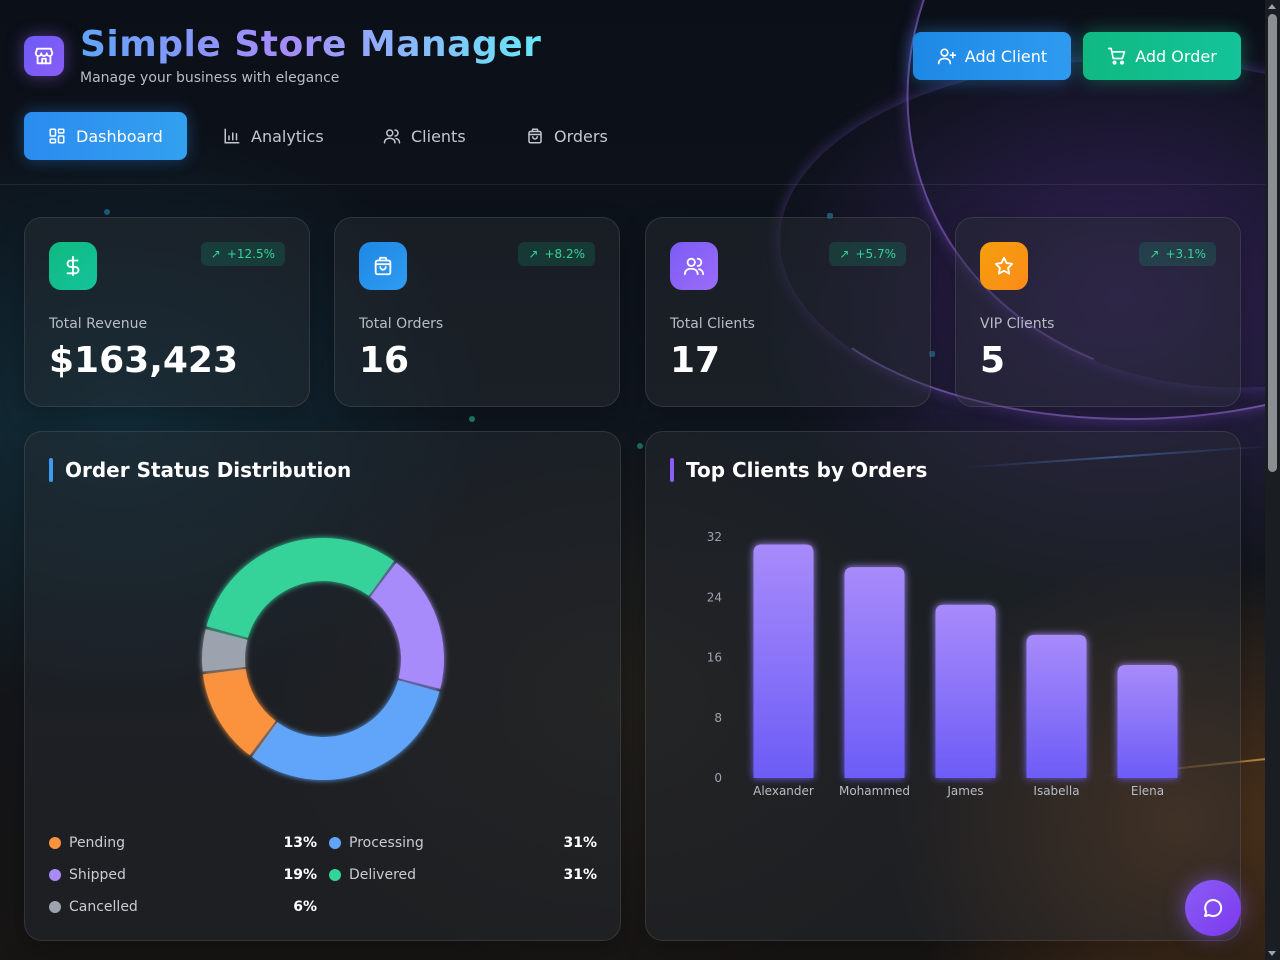  What do you see at coordinates (384, 360) in the screenshot?
I see `stat-value: 16` at bounding box center [384, 360].